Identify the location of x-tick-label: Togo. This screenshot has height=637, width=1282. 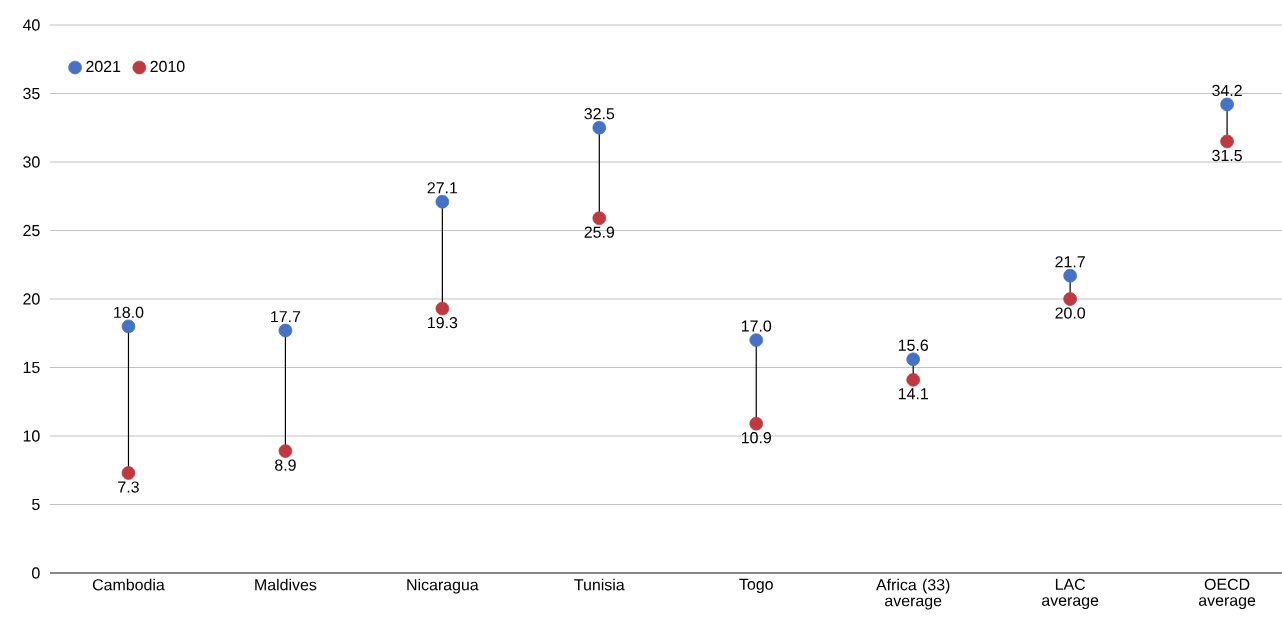
(756, 585).